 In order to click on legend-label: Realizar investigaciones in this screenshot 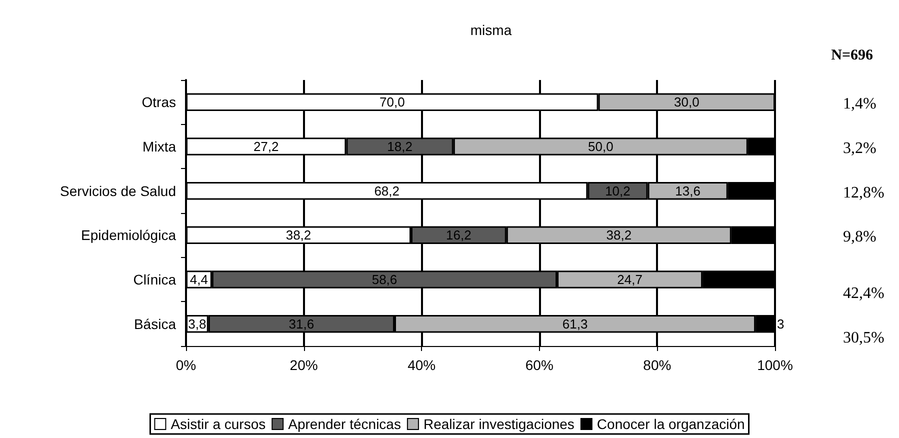, I will do `click(498, 424)`.